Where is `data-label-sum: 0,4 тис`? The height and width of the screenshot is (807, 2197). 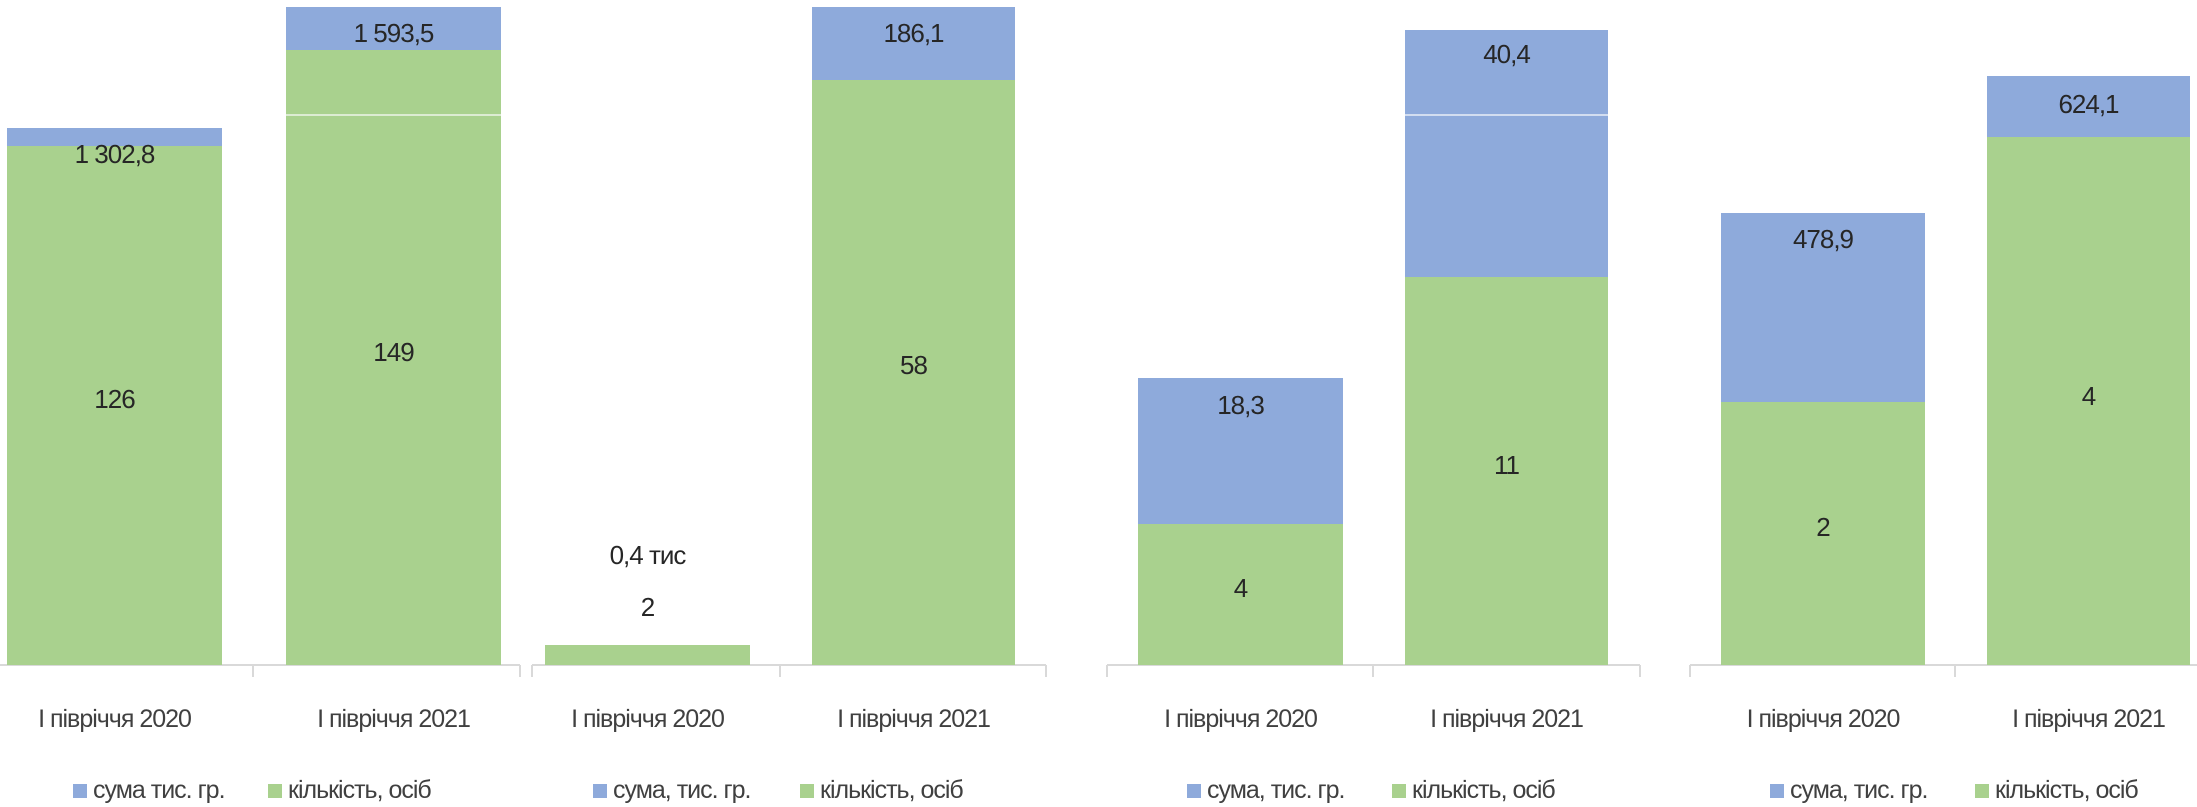 data-label-sum: 0,4 тис is located at coordinates (648, 555).